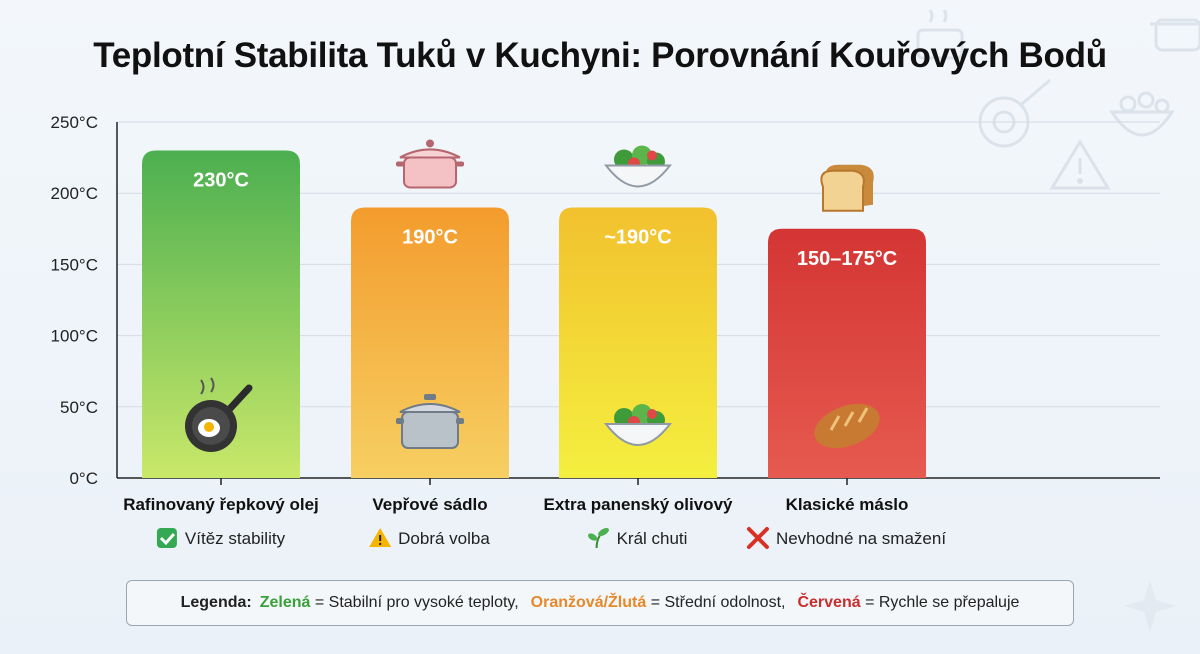  I want to click on y-tick-label: 150°C, so click(74, 264).